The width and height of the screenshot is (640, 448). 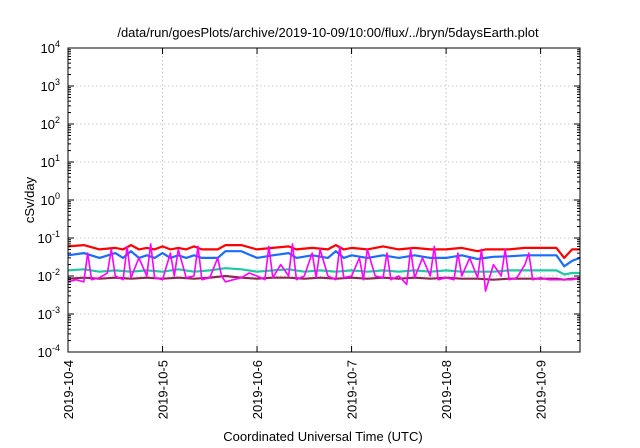 What do you see at coordinates (50, 85) in the screenshot?
I see `y-tick-label: 10³` at bounding box center [50, 85].